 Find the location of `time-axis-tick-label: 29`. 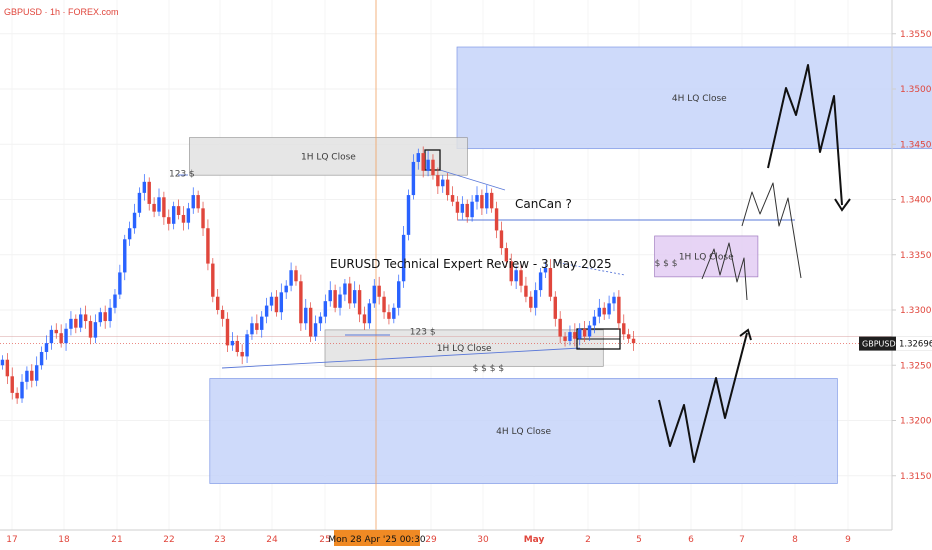

time-axis-tick-label: 29 is located at coordinates (431, 540).